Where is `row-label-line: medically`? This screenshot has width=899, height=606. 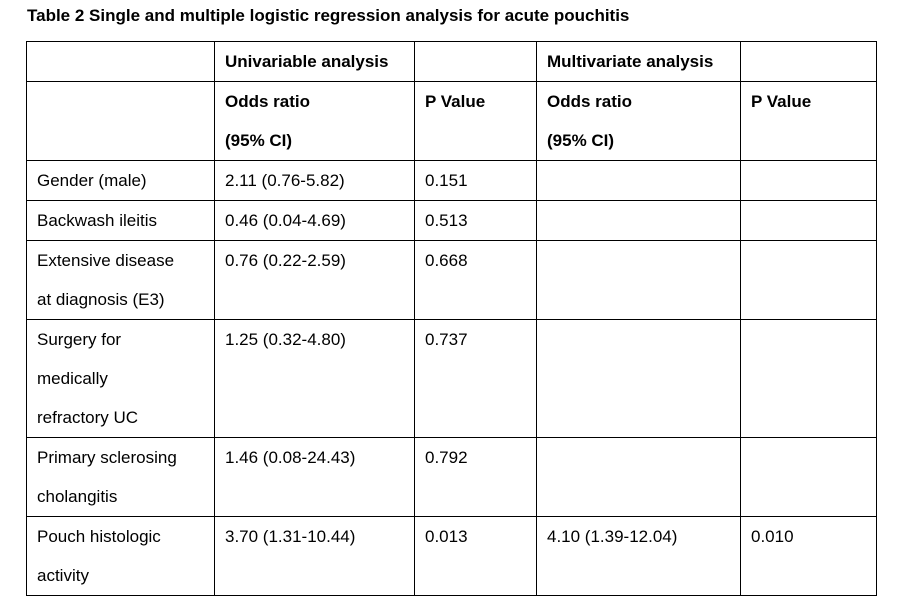
row-label-line: medically is located at coordinates (72, 378).